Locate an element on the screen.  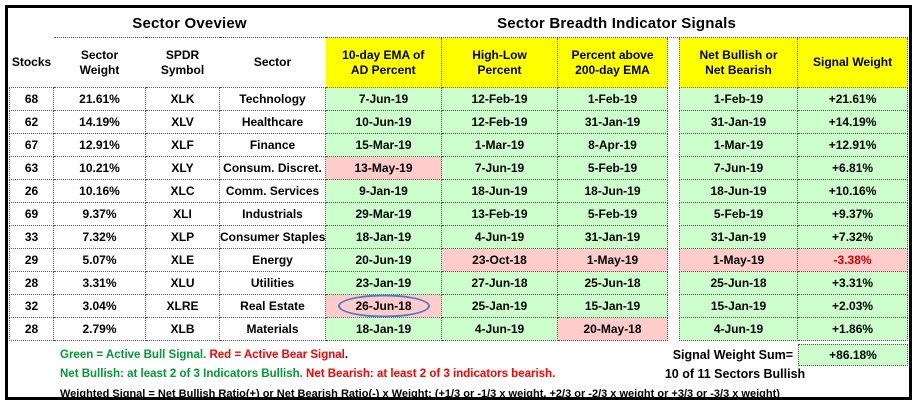
sector-name: Finance is located at coordinates (273, 145).